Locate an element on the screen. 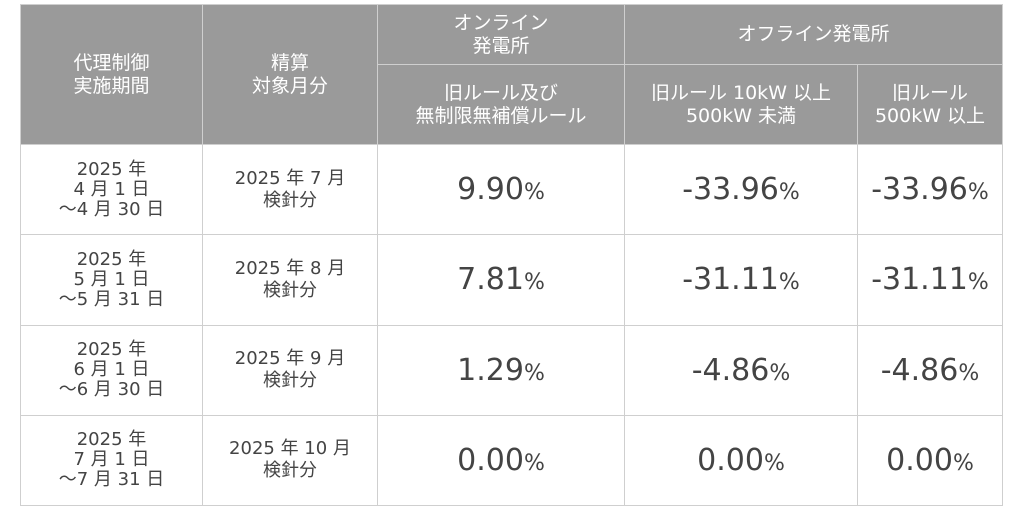  period-start: 6 月 1 日 is located at coordinates (111, 370).